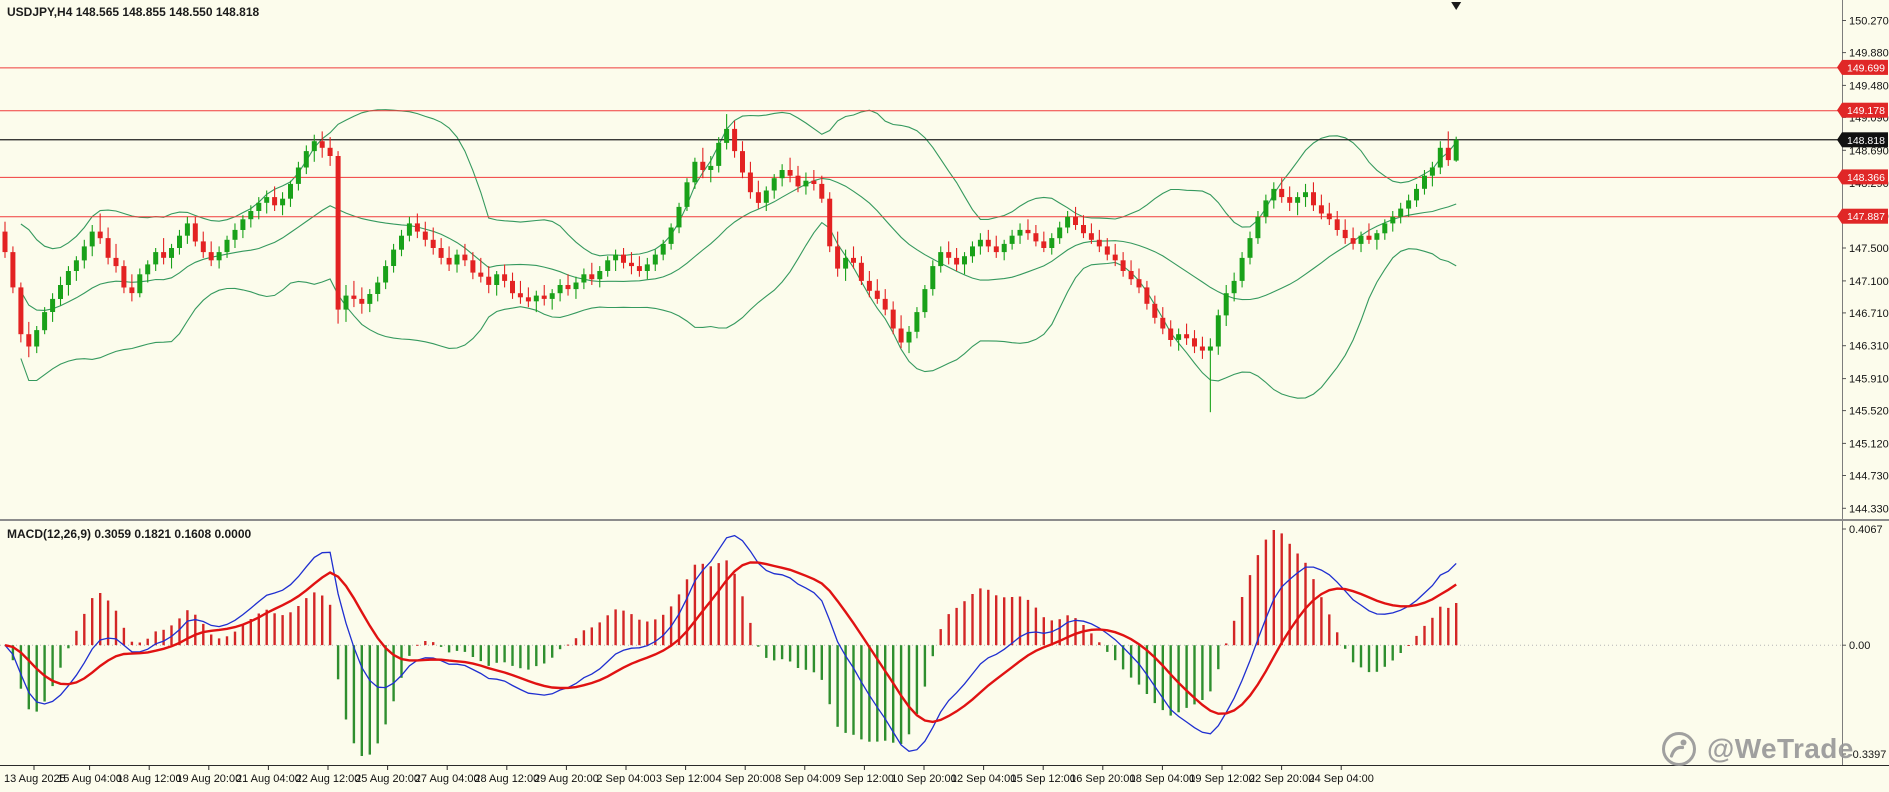  I want to click on price-tick-label: 147.100, so click(1869, 282).